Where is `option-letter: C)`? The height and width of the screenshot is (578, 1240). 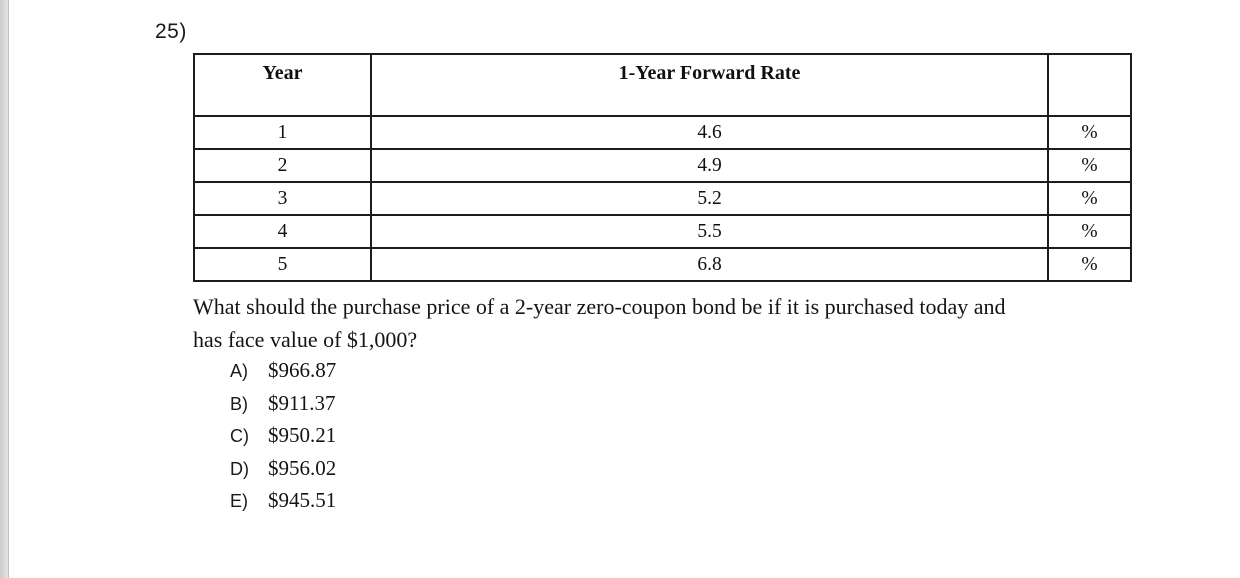 option-letter: C) is located at coordinates (239, 436).